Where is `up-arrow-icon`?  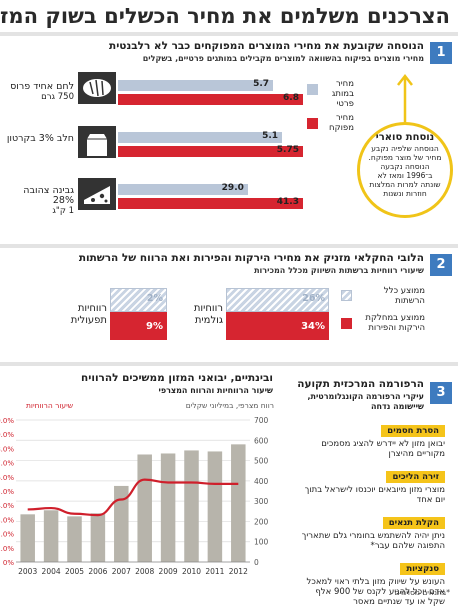
up-arrow-icon is located at coordinates (405, 97).